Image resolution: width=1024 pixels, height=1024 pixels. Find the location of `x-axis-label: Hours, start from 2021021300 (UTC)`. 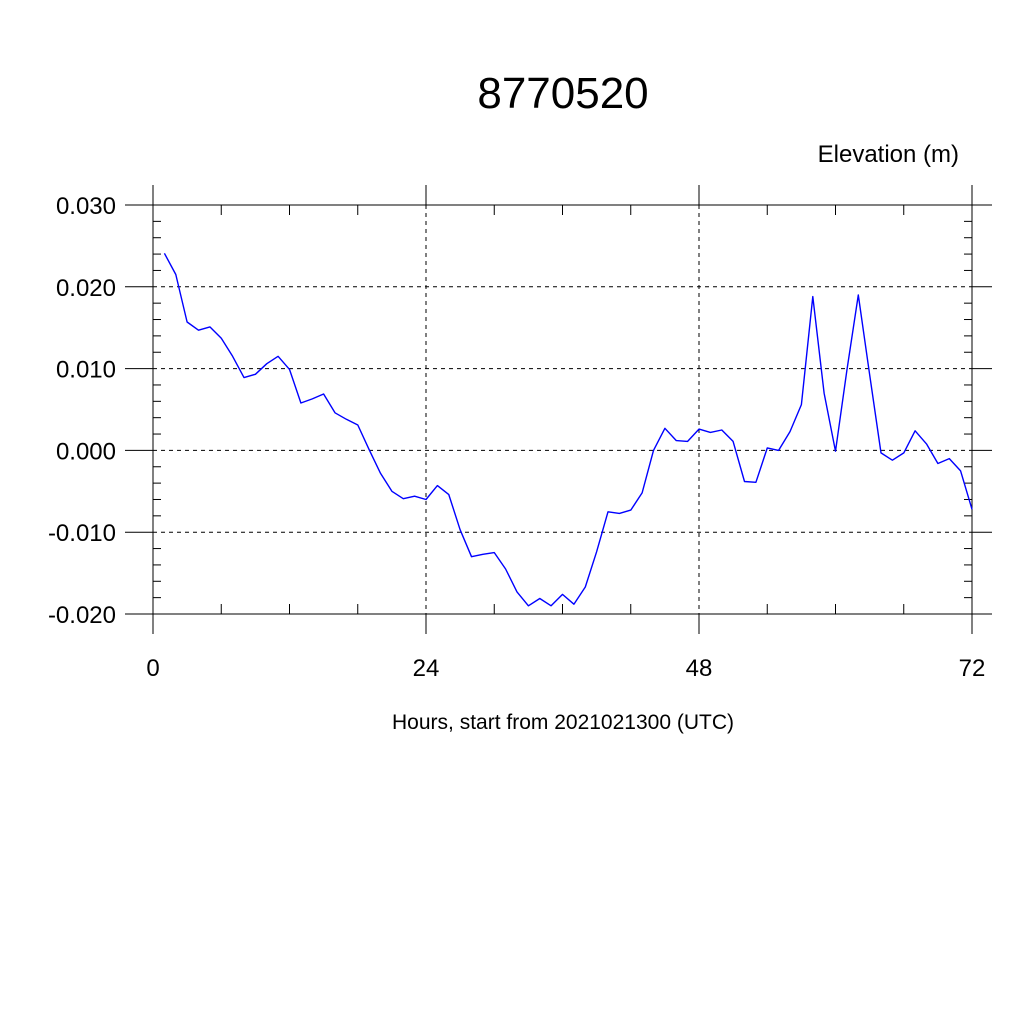

x-axis-label: Hours, start from 2021021300 (UTC) is located at coordinates (563, 722).